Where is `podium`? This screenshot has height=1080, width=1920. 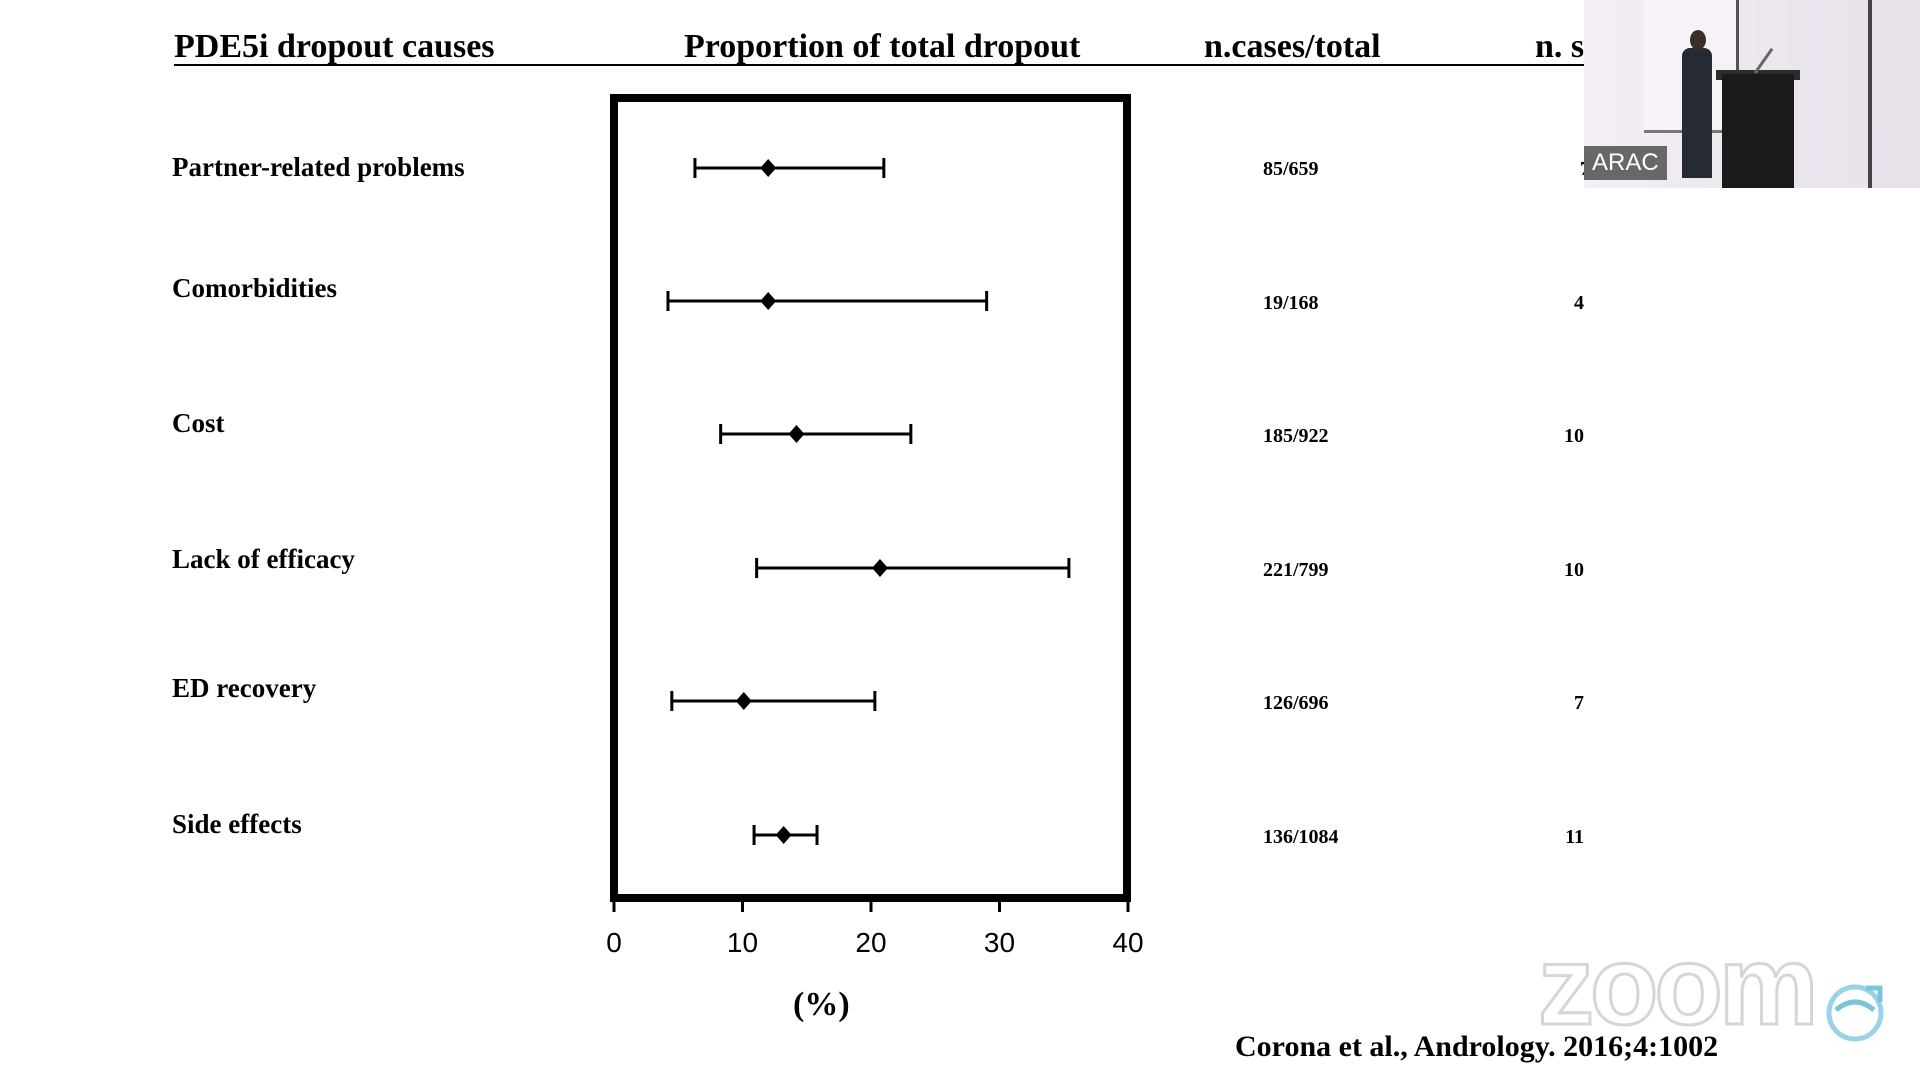
podium is located at coordinates (1758, 131).